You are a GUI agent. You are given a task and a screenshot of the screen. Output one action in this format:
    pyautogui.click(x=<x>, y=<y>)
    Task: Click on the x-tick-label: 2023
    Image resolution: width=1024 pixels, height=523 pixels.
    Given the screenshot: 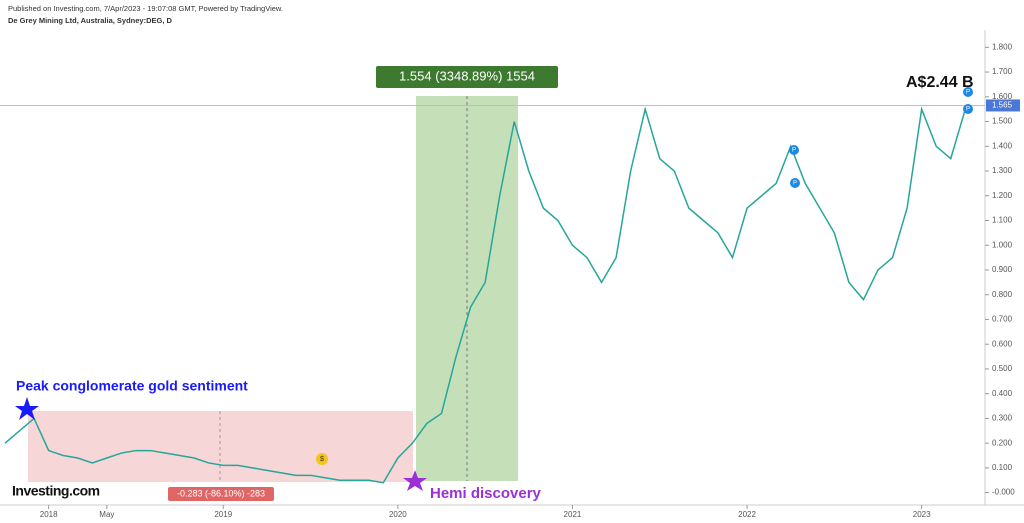 What is the action you would take?
    pyautogui.click(x=922, y=514)
    